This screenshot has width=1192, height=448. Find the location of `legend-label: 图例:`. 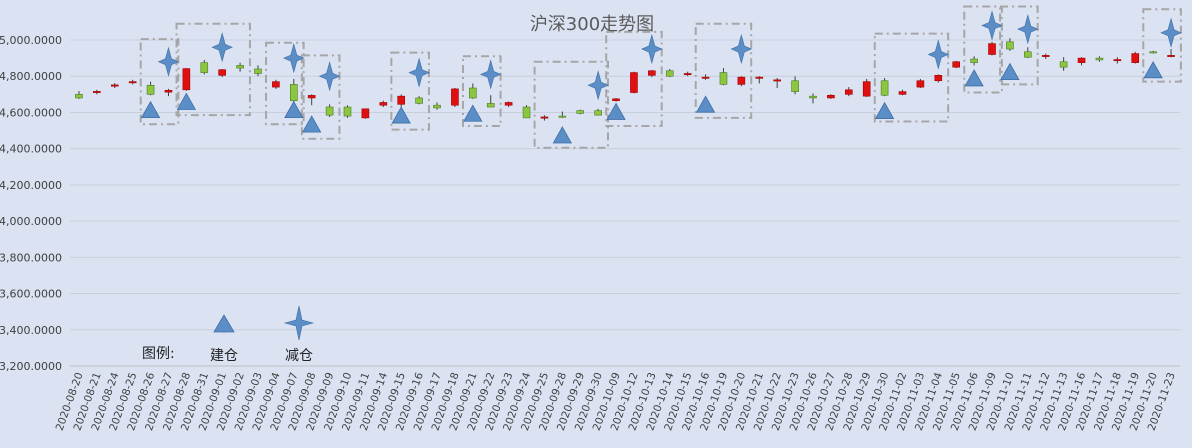

legend-label: 图例: is located at coordinates (158, 354).